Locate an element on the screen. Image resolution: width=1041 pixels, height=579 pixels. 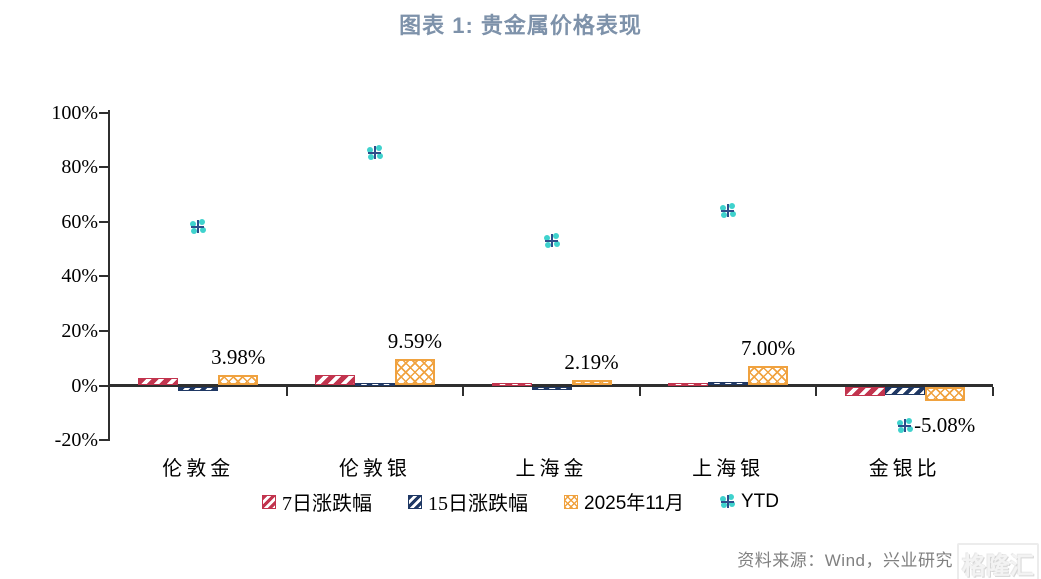
x-axis-label: 伦敦银 is located at coordinates (374, 469).